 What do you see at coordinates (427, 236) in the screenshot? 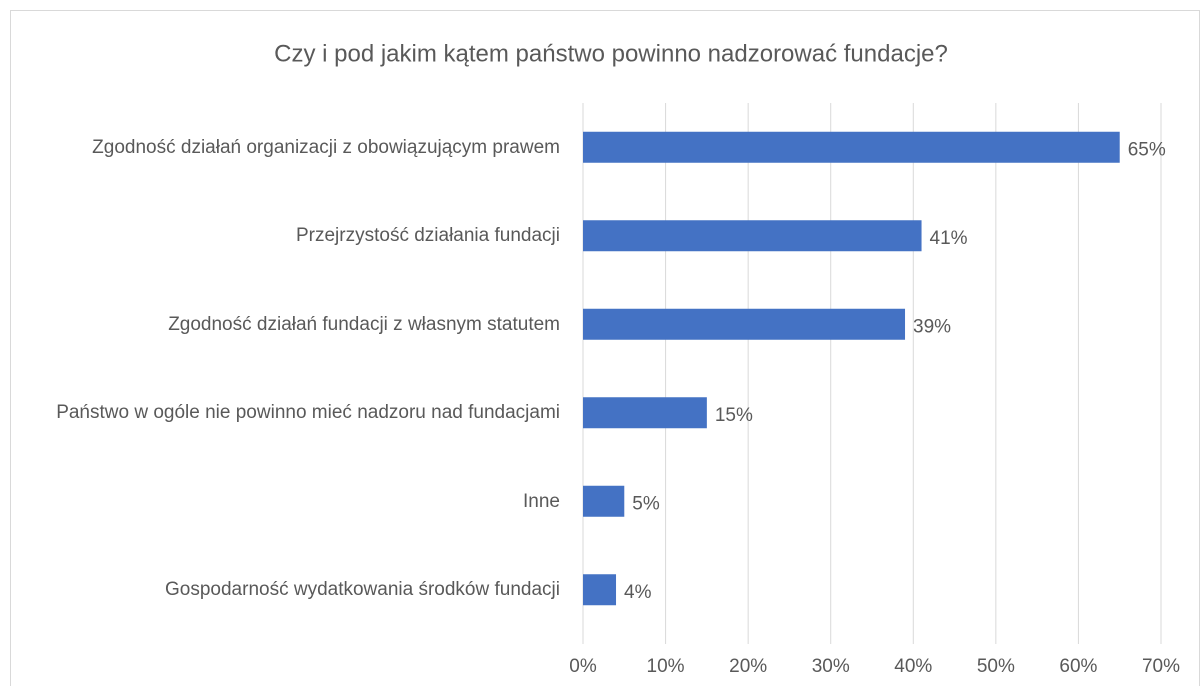
I see `category-text: Przejrzystość działania fundacji` at bounding box center [427, 236].